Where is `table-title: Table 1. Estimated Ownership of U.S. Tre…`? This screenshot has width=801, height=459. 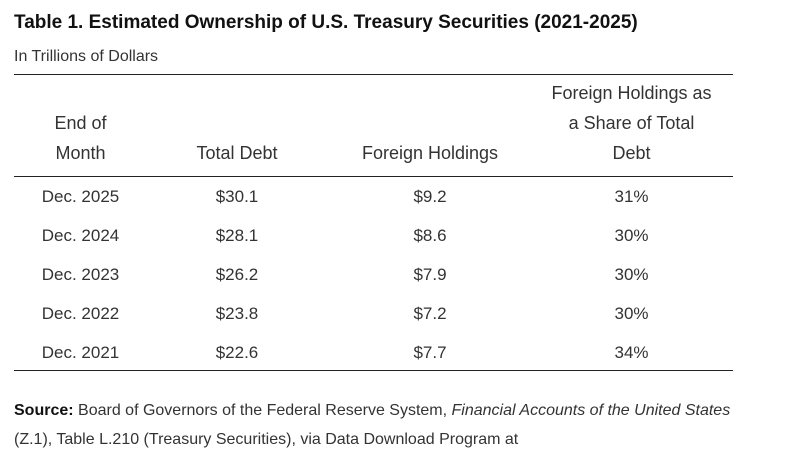
table-title: Table 1. Estimated Ownership of U.S. Tre… is located at coordinates (326, 22).